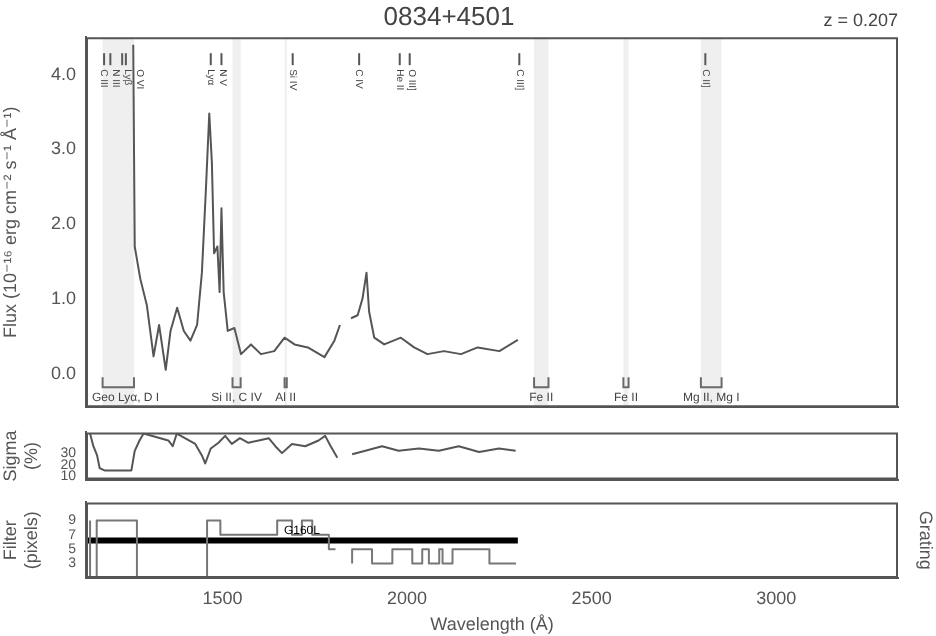 Image resolution: width=936 pixels, height=636 pixels. What do you see at coordinates (492, 624) in the screenshot?
I see `x-axis-title: Wavelength (Å)` at bounding box center [492, 624].